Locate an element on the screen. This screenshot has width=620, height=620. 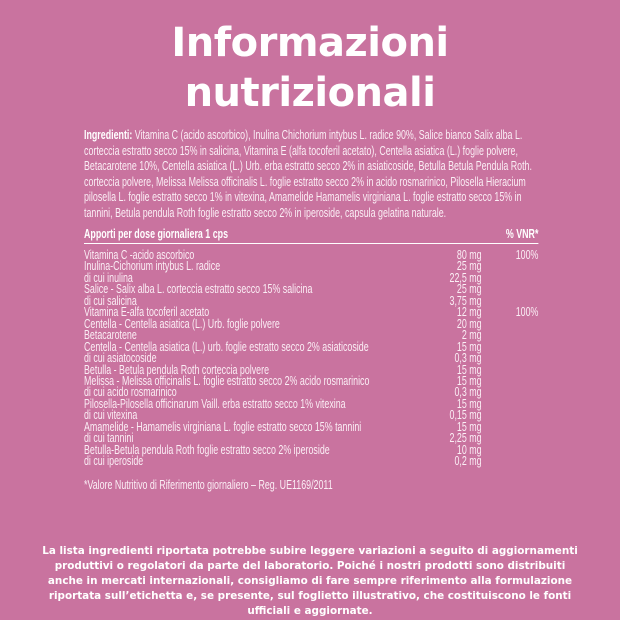
table-row: di cui asiatocoside 0,3 mg is located at coordinates (311, 358).